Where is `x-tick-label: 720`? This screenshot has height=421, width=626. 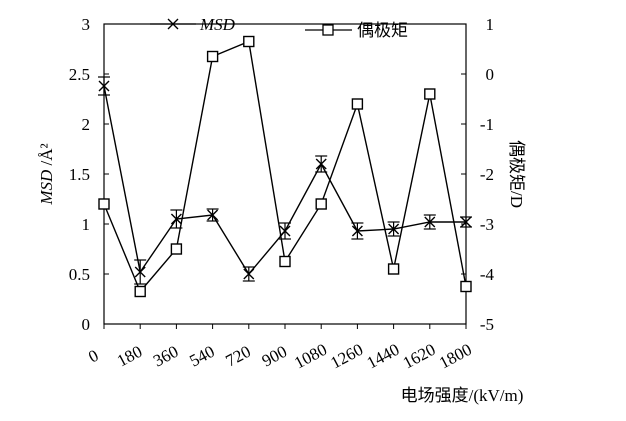
x-tick-label: 720 is located at coordinates (238, 356).